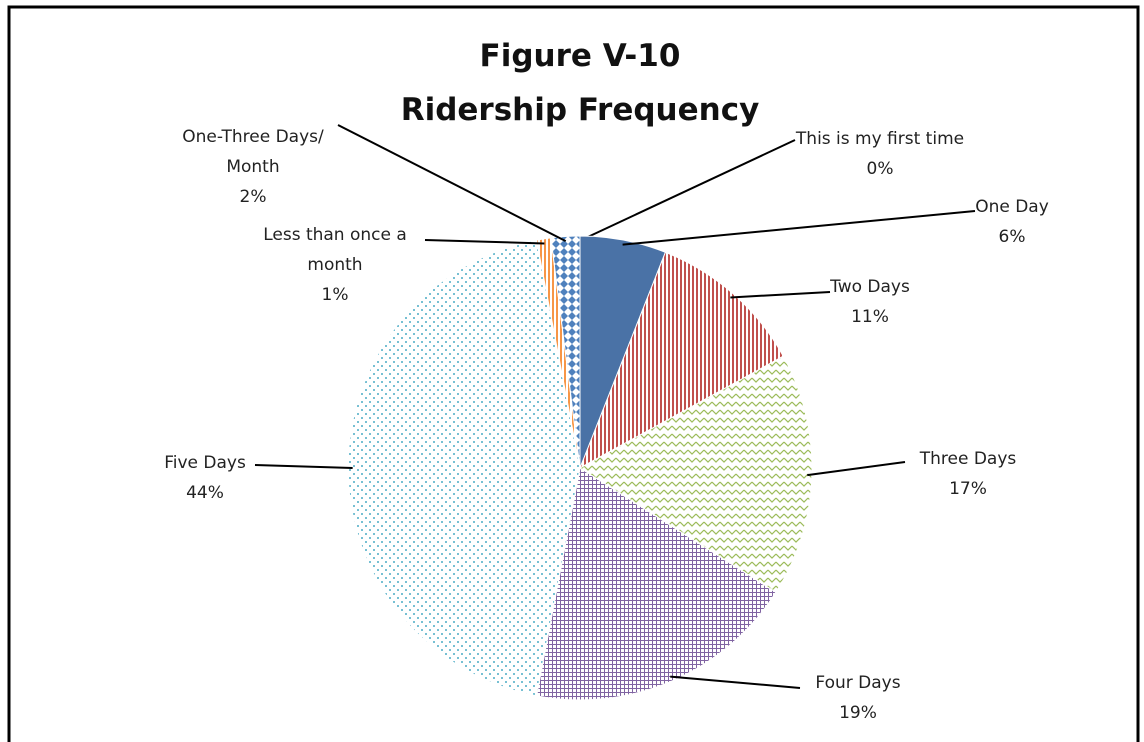  Describe the element at coordinates (880, 139) in the screenshot. I see `category-label: This is my first time` at that location.